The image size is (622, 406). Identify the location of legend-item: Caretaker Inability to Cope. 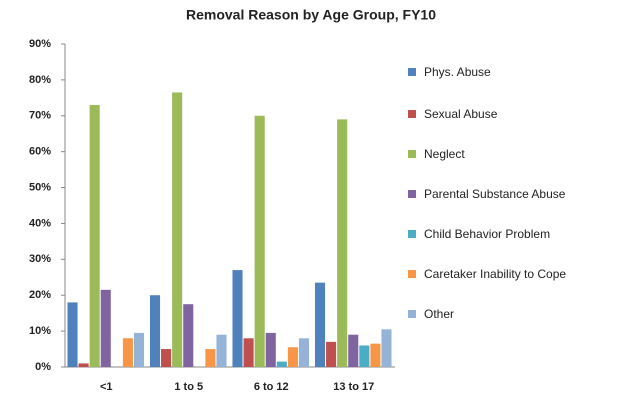
(506, 274).